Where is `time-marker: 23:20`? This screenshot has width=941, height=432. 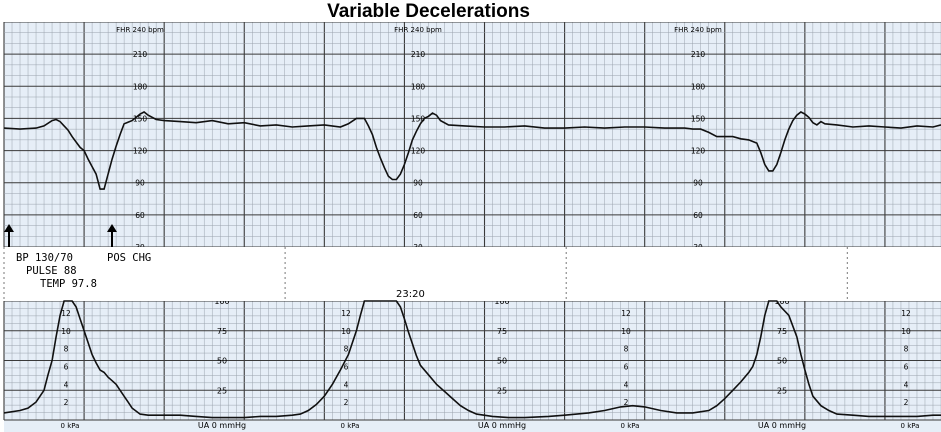 time-marker: 23:20 is located at coordinates (410, 294).